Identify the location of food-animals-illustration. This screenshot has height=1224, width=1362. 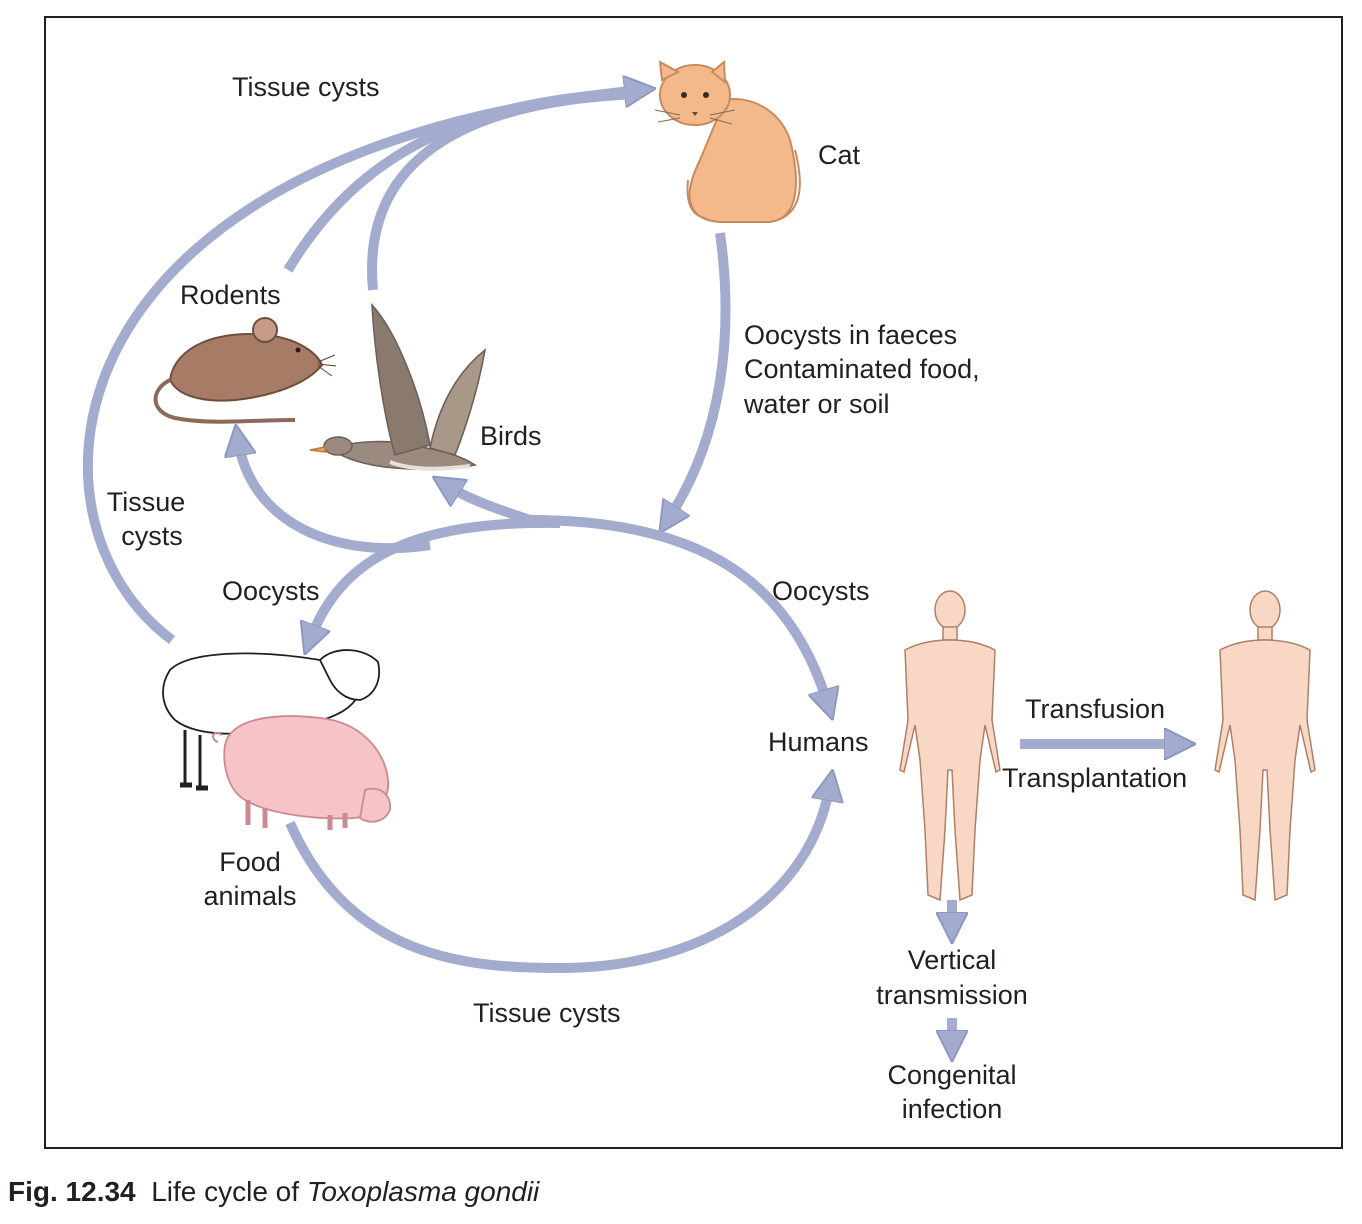
(277, 739).